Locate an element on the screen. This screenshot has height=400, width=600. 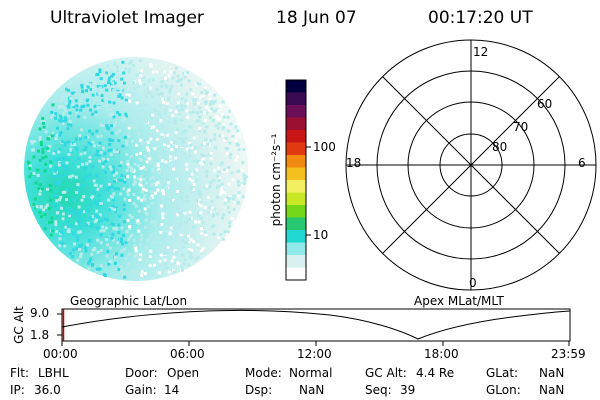
color-bar-segments is located at coordinates (296, 180).